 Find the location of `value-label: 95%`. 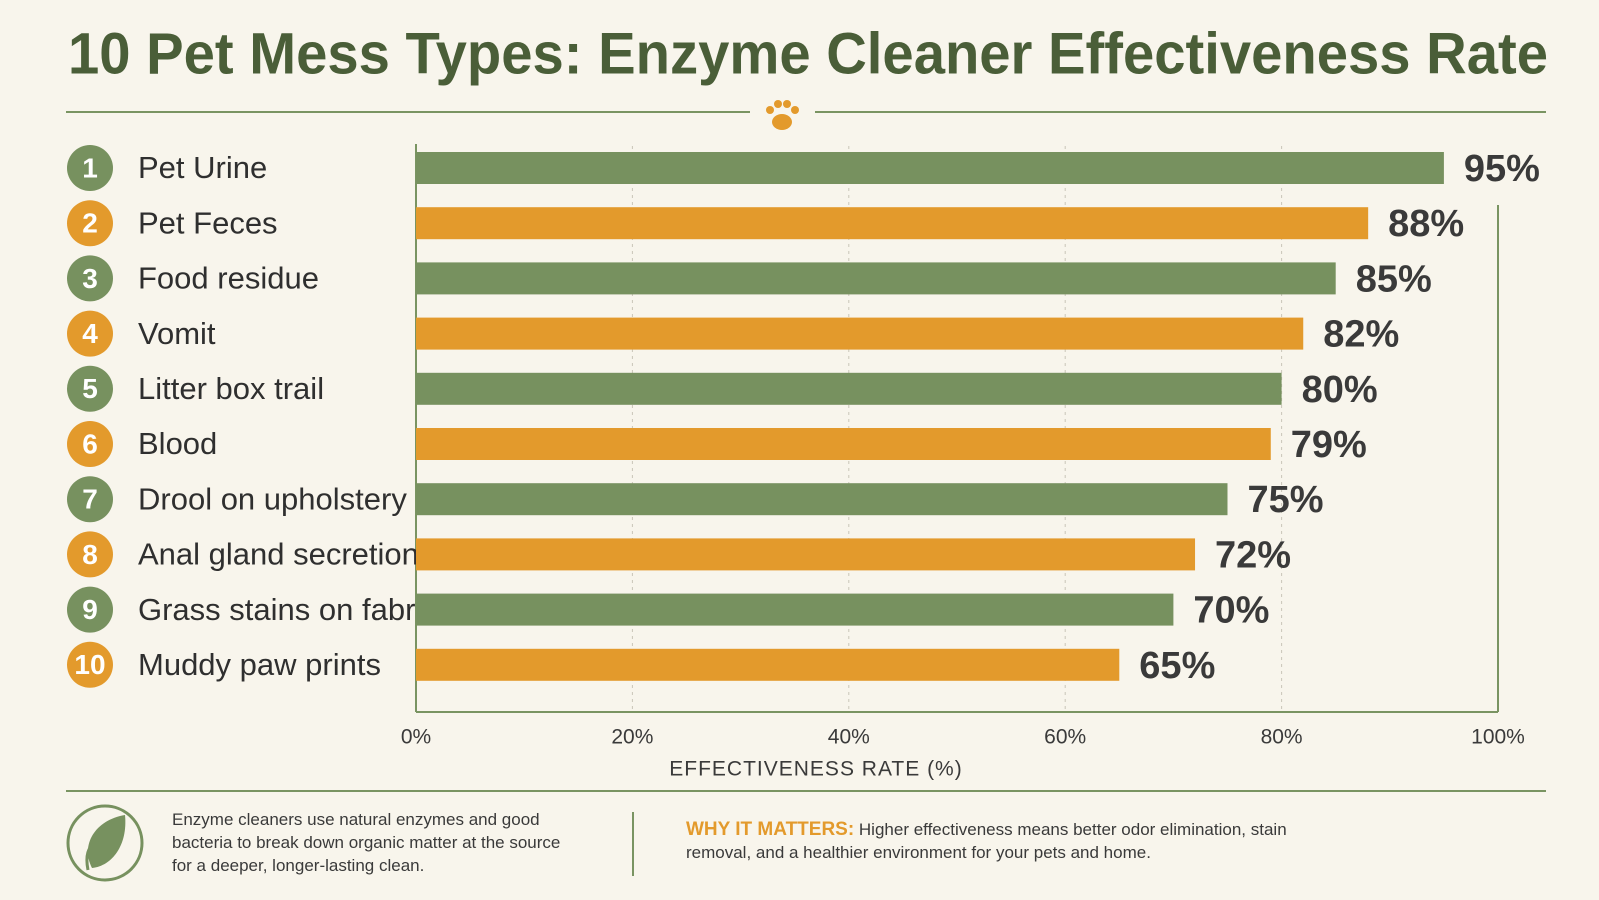

value-label: 95% is located at coordinates (1502, 169).